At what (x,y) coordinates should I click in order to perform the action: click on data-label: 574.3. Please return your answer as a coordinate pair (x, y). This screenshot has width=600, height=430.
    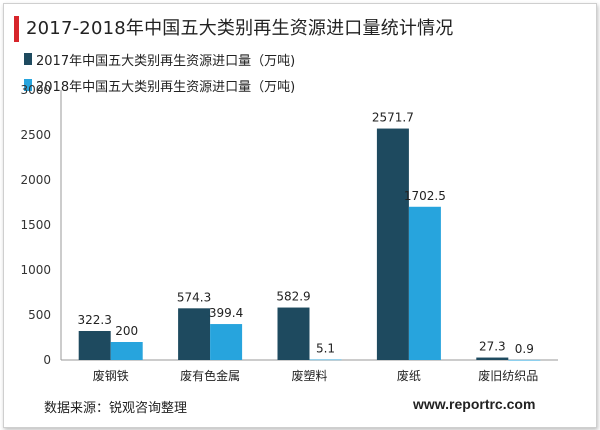
    Looking at the image, I should click on (194, 297).